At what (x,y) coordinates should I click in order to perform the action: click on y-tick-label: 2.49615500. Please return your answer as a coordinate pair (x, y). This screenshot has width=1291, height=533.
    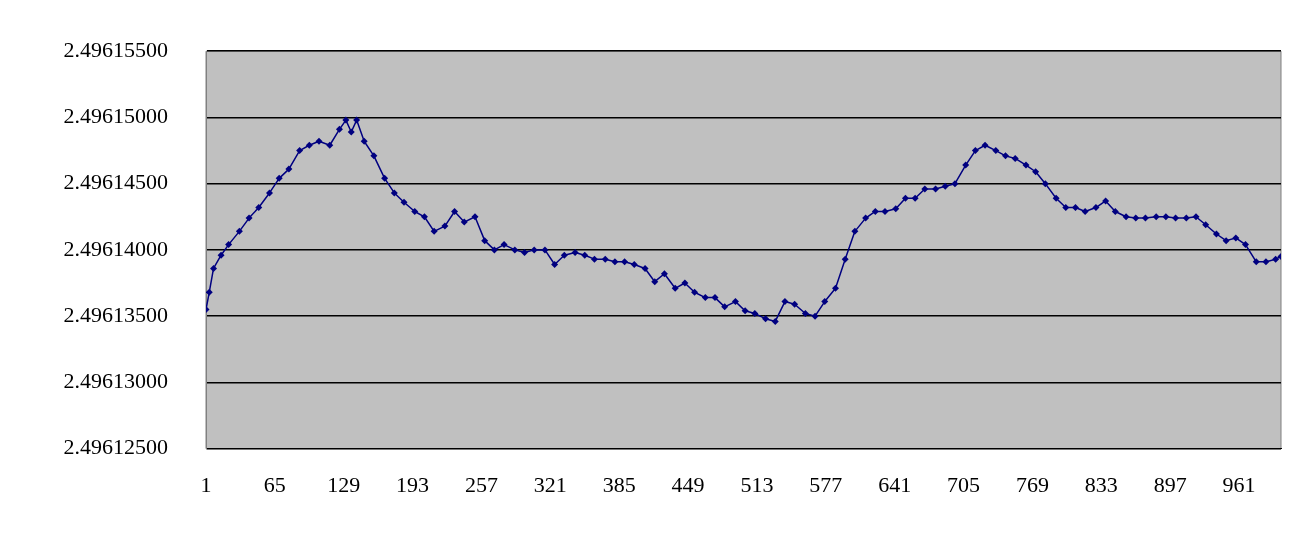
    Looking at the image, I should click on (115, 49).